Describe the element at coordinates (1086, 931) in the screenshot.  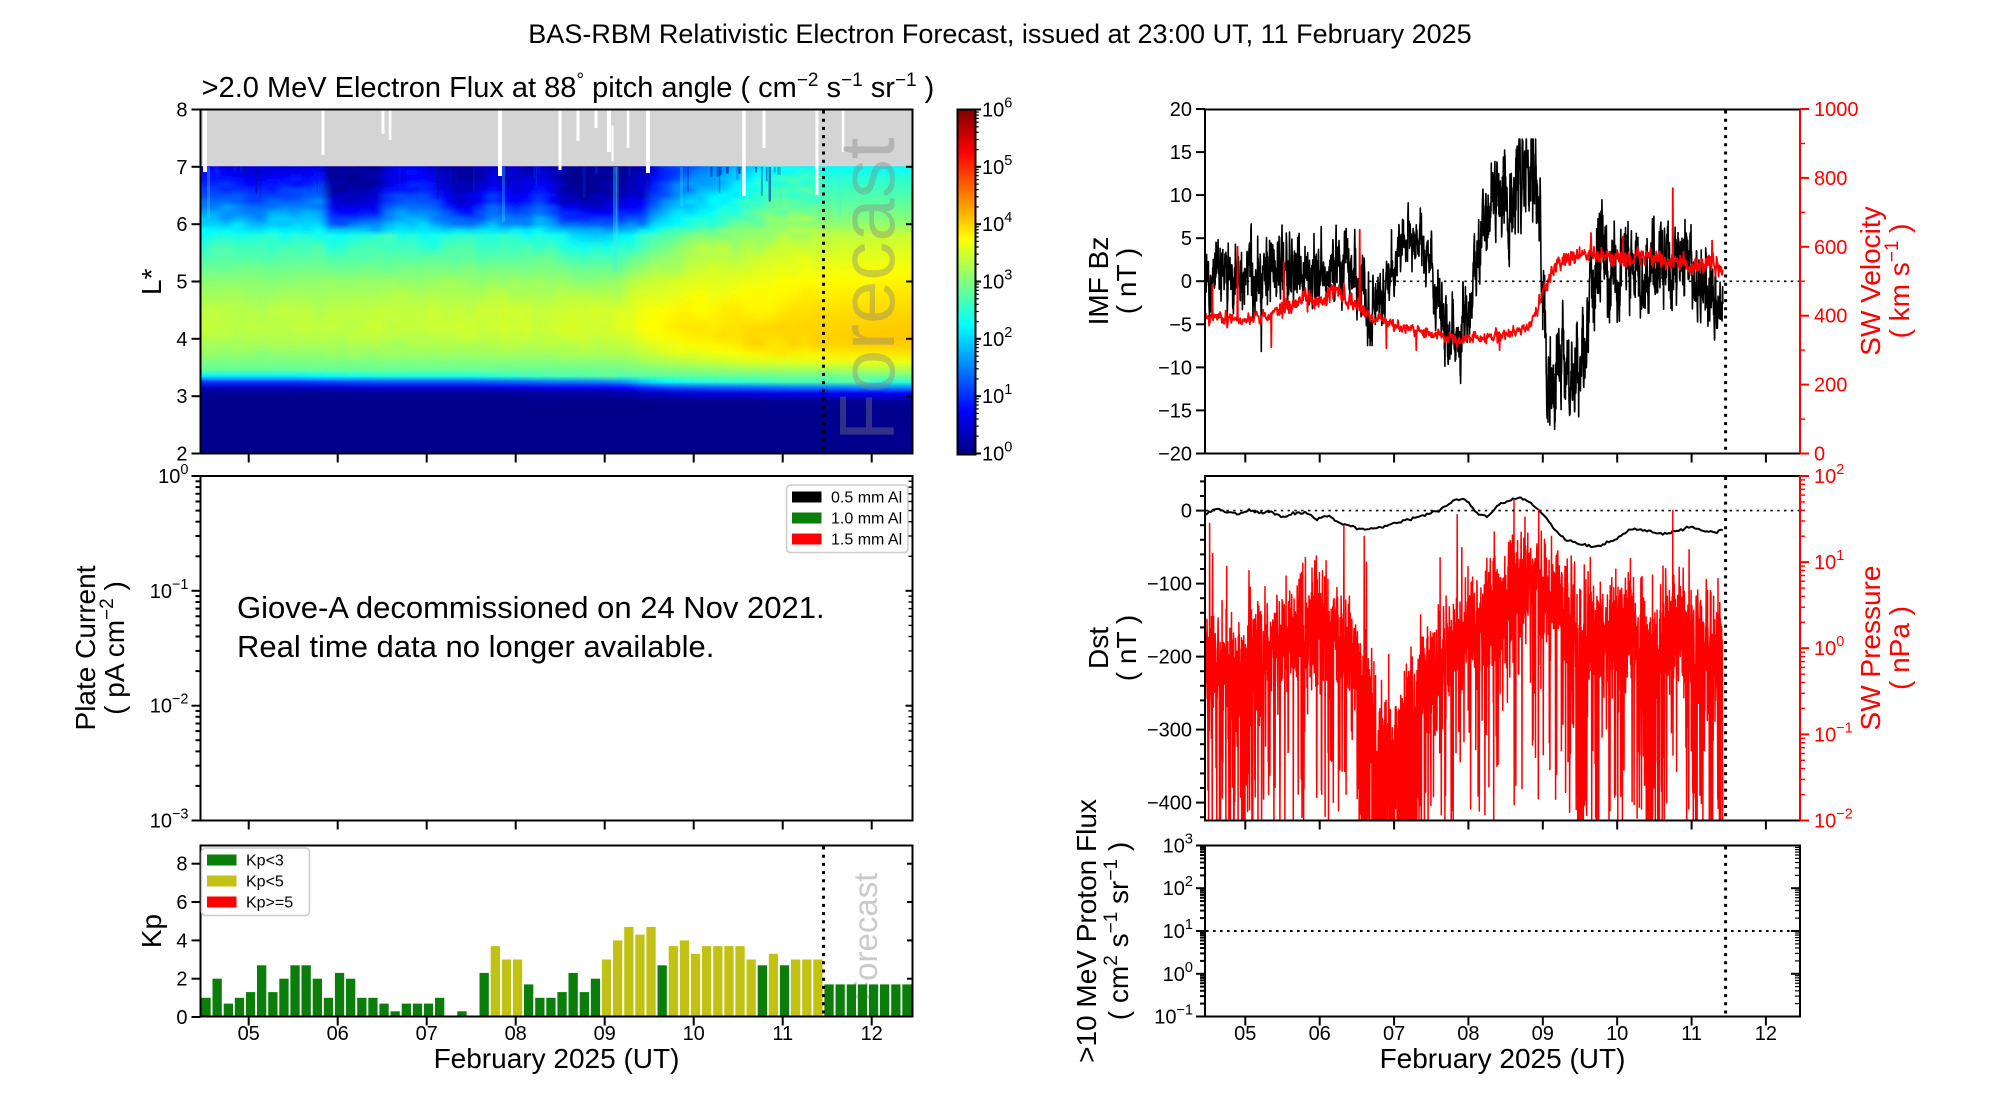
I see `svg-text: >10 MeV Proton Flux` at that location.